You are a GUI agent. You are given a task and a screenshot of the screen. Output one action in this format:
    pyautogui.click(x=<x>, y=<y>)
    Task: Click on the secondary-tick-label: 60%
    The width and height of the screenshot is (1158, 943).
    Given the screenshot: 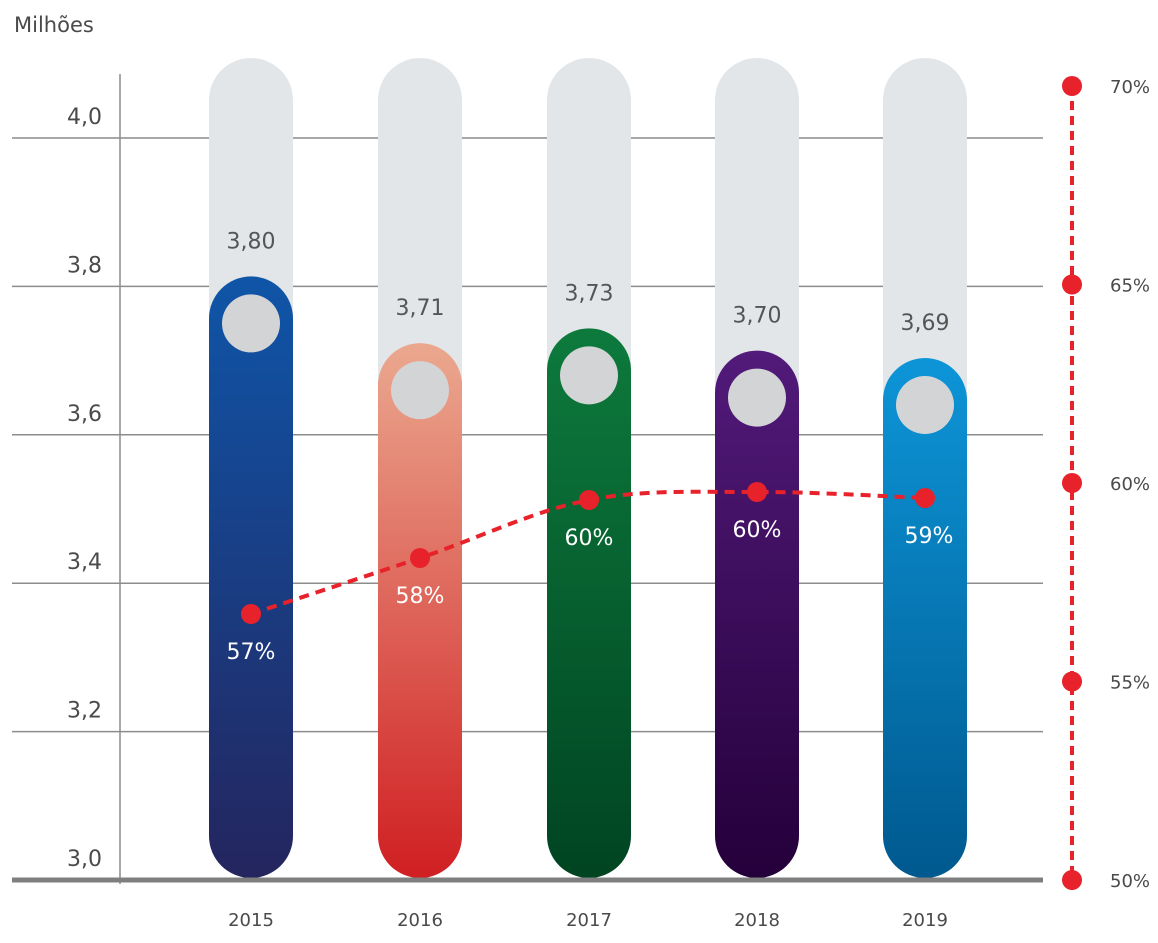 What is the action you would take?
    pyautogui.click(x=1130, y=484)
    